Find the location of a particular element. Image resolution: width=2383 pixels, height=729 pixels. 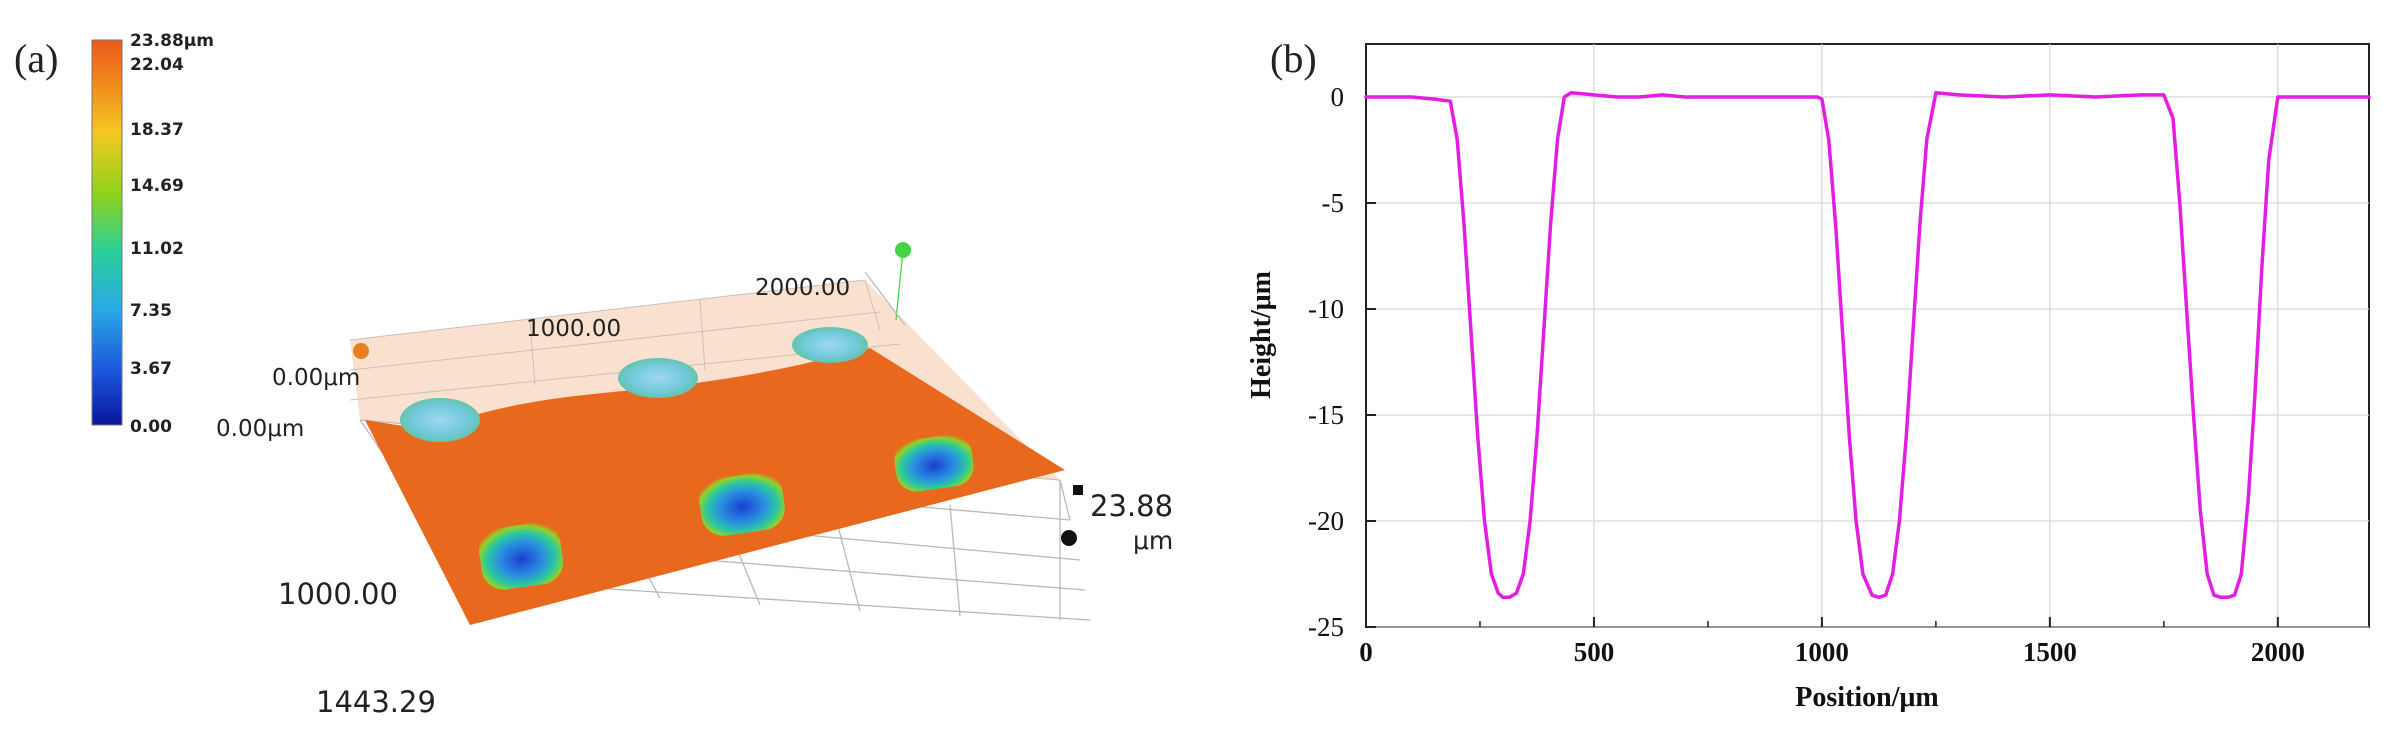

black-circle-marker is located at coordinates (1069, 538).